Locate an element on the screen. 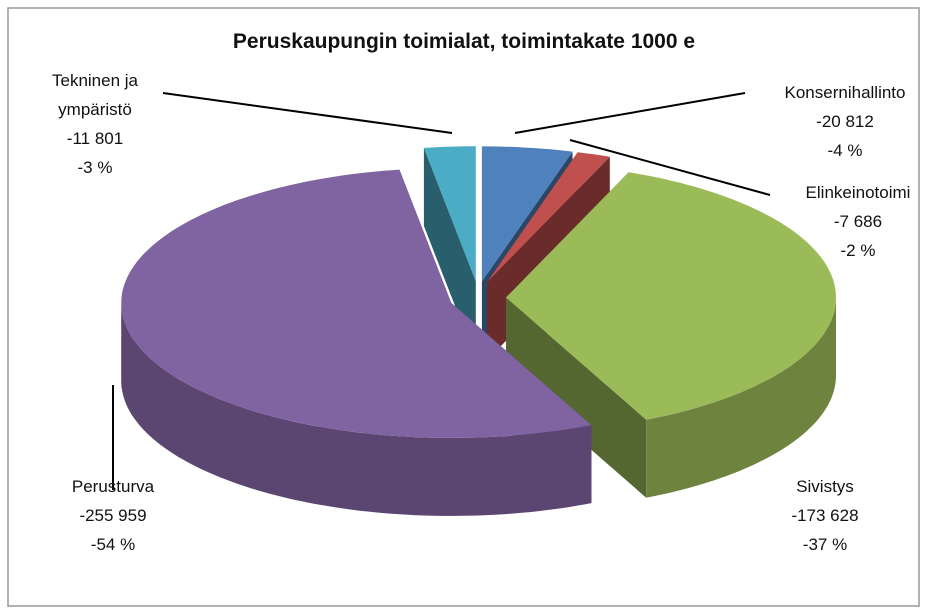 The width and height of the screenshot is (928, 615). data-label: Sivistys -173 628 -37 % is located at coordinates (825, 515).